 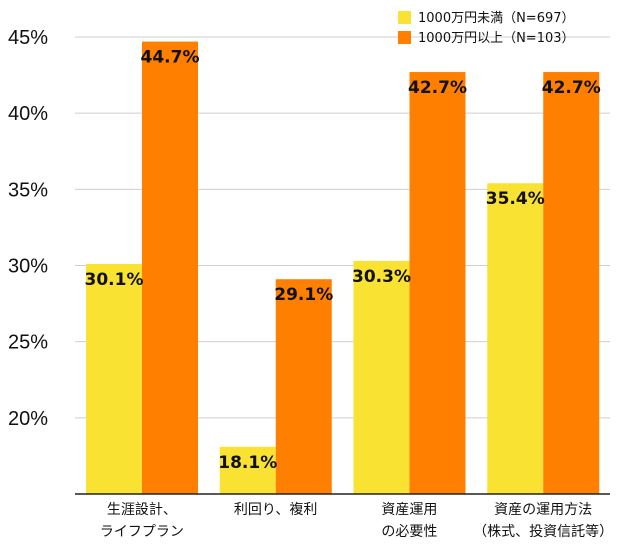 I want to click on data-label: 18.1%, so click(x=247, y=463).